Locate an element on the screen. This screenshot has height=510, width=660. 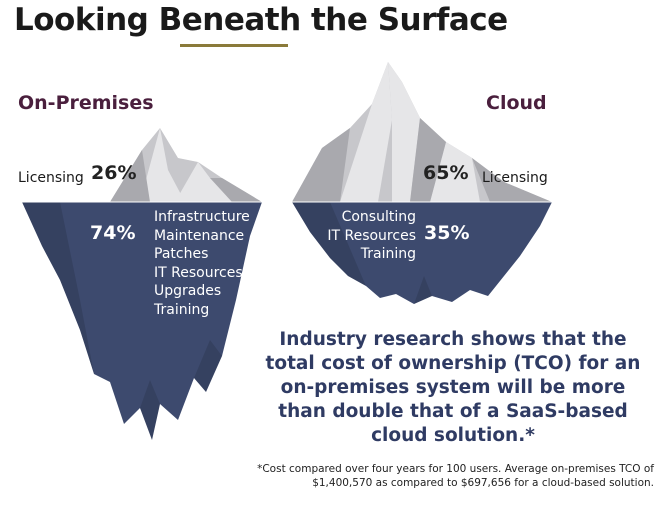
cloud-iceberg-top is located at coordinates (422, 132).